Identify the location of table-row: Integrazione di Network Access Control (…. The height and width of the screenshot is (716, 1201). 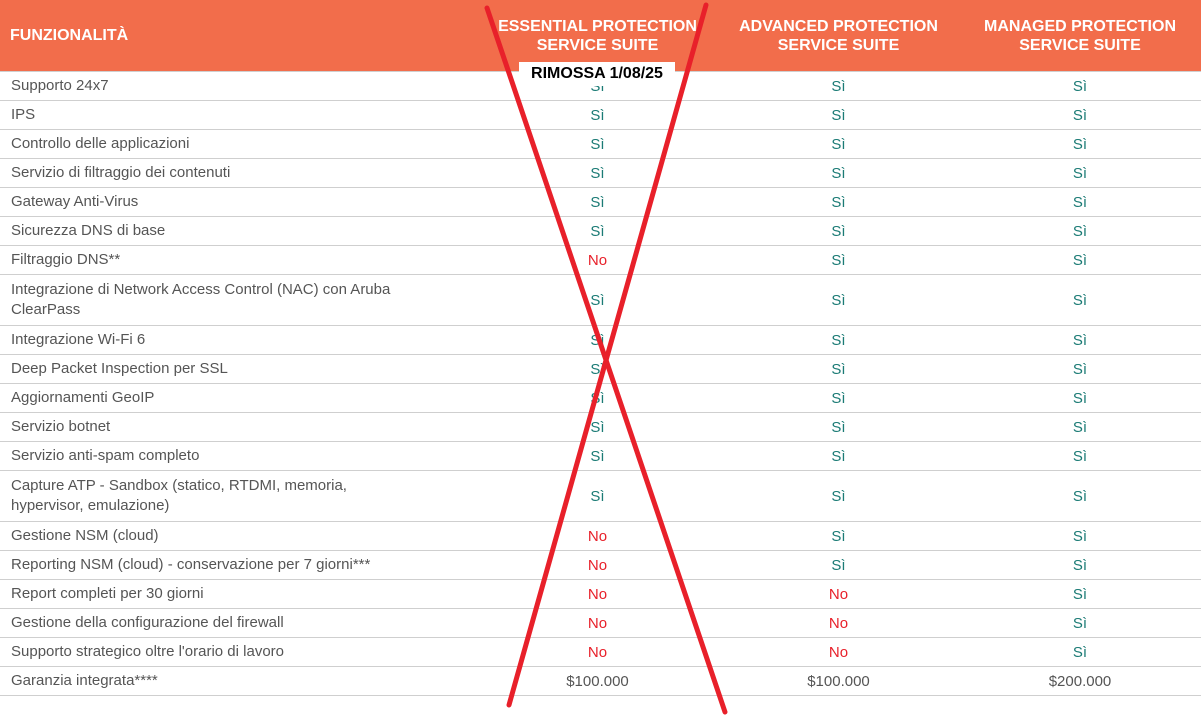
(600, 300).